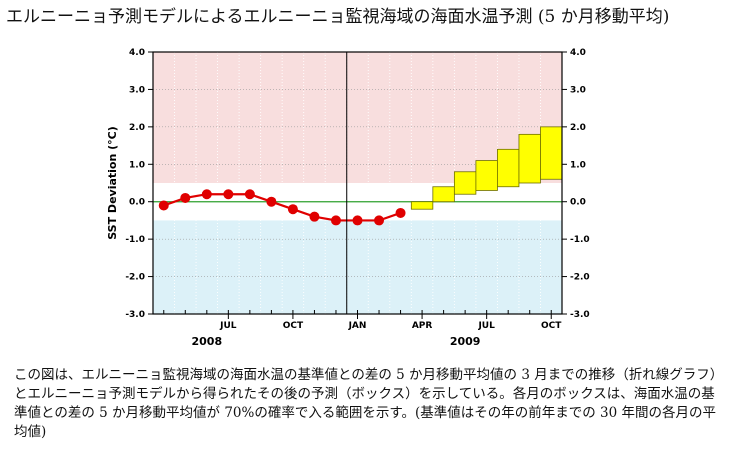 This screenshot has width=740, height=450. What do you see at coordinates (357, 267) in the screenshot?
I see `cold-zone-band` at bounding box center [357, 267].